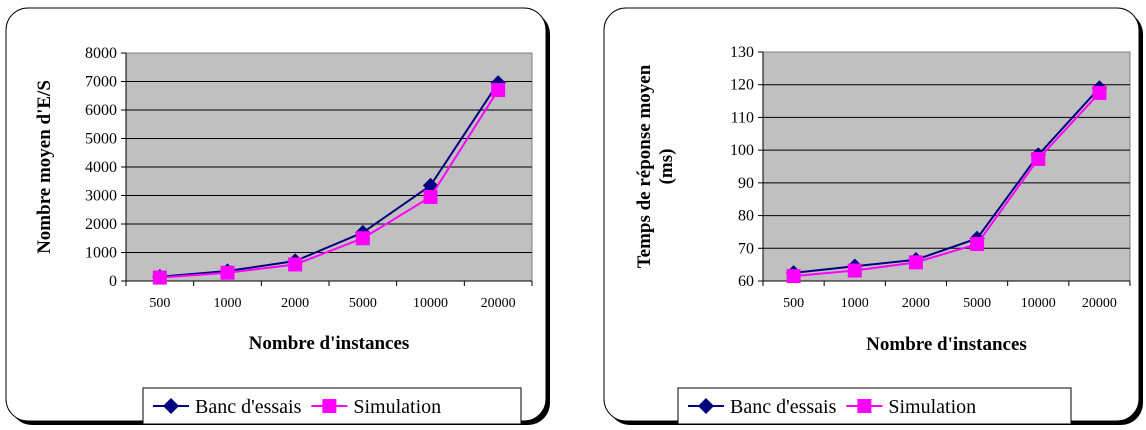  Describe the element at coordinates (101, 167) in the screenshot. I see `y-tick-label: 4000` at that location.